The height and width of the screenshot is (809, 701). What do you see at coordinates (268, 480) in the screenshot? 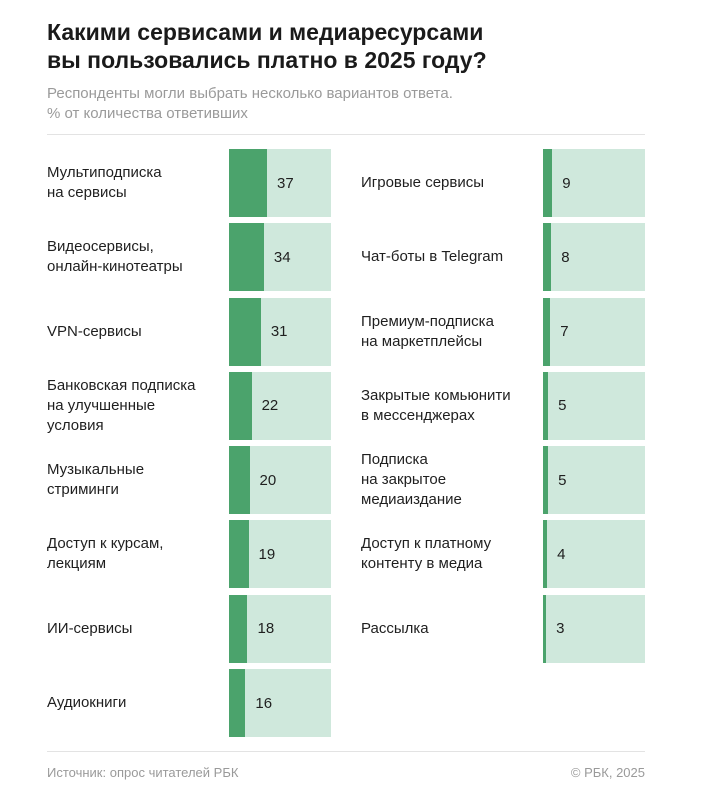
I see `value-label: 20` at bounding box center [268, 480].